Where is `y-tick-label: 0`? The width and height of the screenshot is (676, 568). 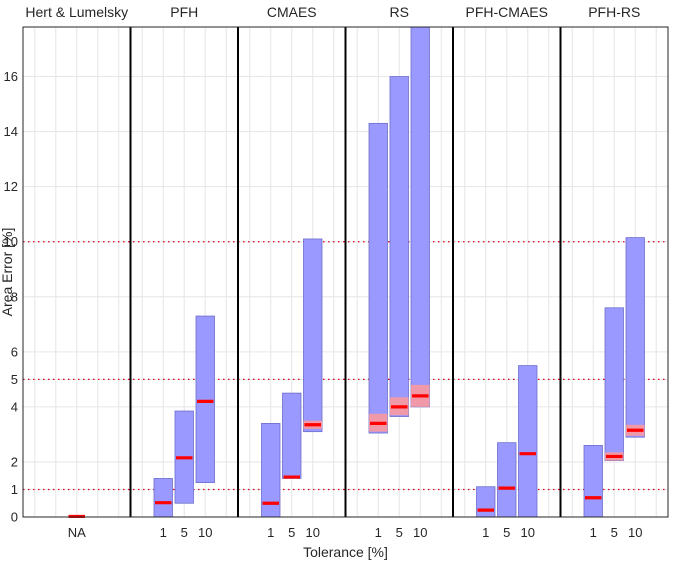 y-tick-label: 0 is located at coordinates (14, 517).